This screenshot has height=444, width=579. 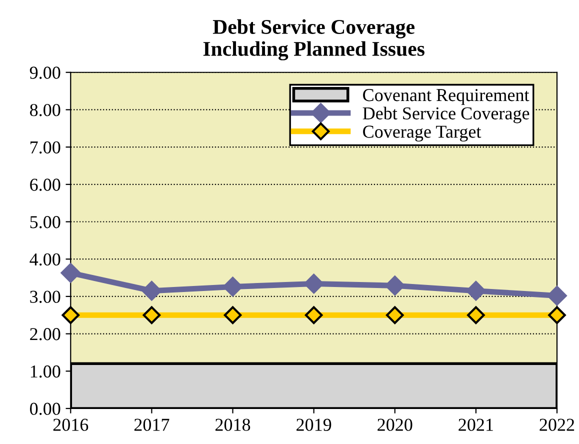 What do you see at coordinates (45, 334) in the screenshot?
I see `y-tick-label: 2.00` at bounding box center [45, 334].